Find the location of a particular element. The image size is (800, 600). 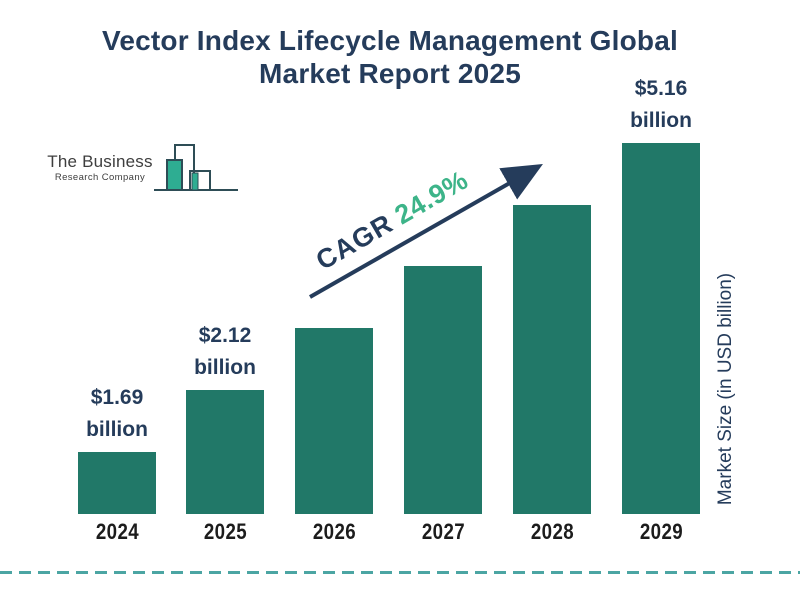

bar-2029 is located at coordinates (661, 328).